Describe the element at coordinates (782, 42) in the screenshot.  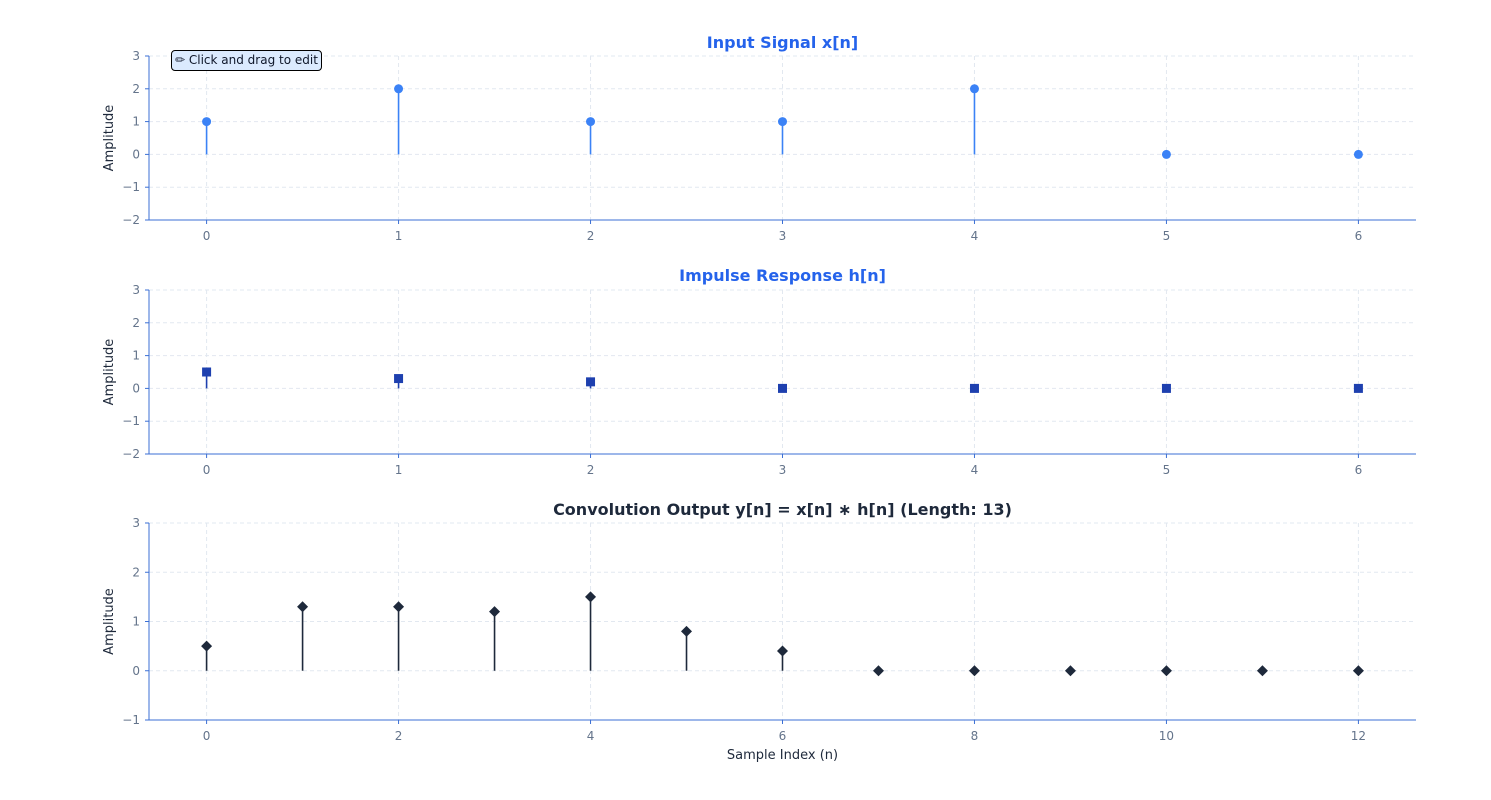
I see `chart-title: Input Signal x[n]` at that location.